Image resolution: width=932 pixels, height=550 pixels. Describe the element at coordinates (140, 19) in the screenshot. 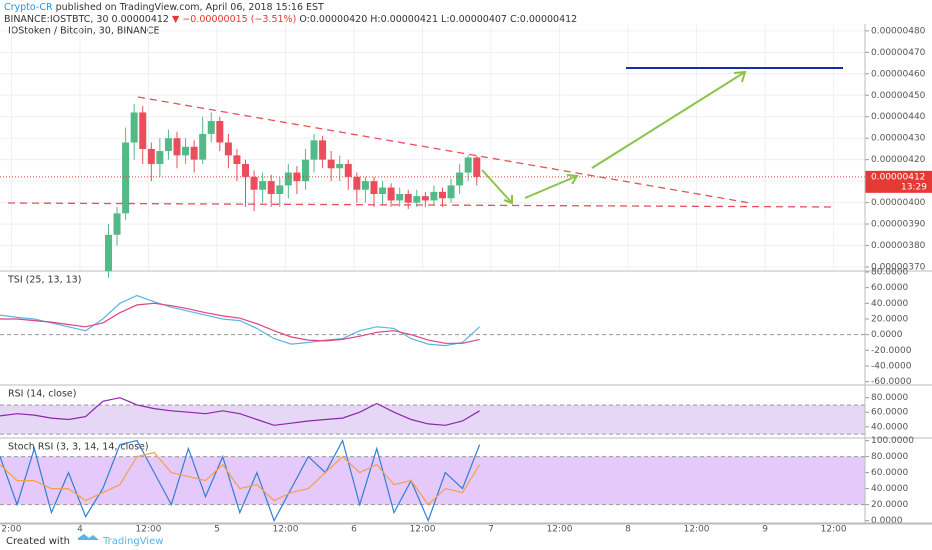

I see `price: 0.00000412` at that location.